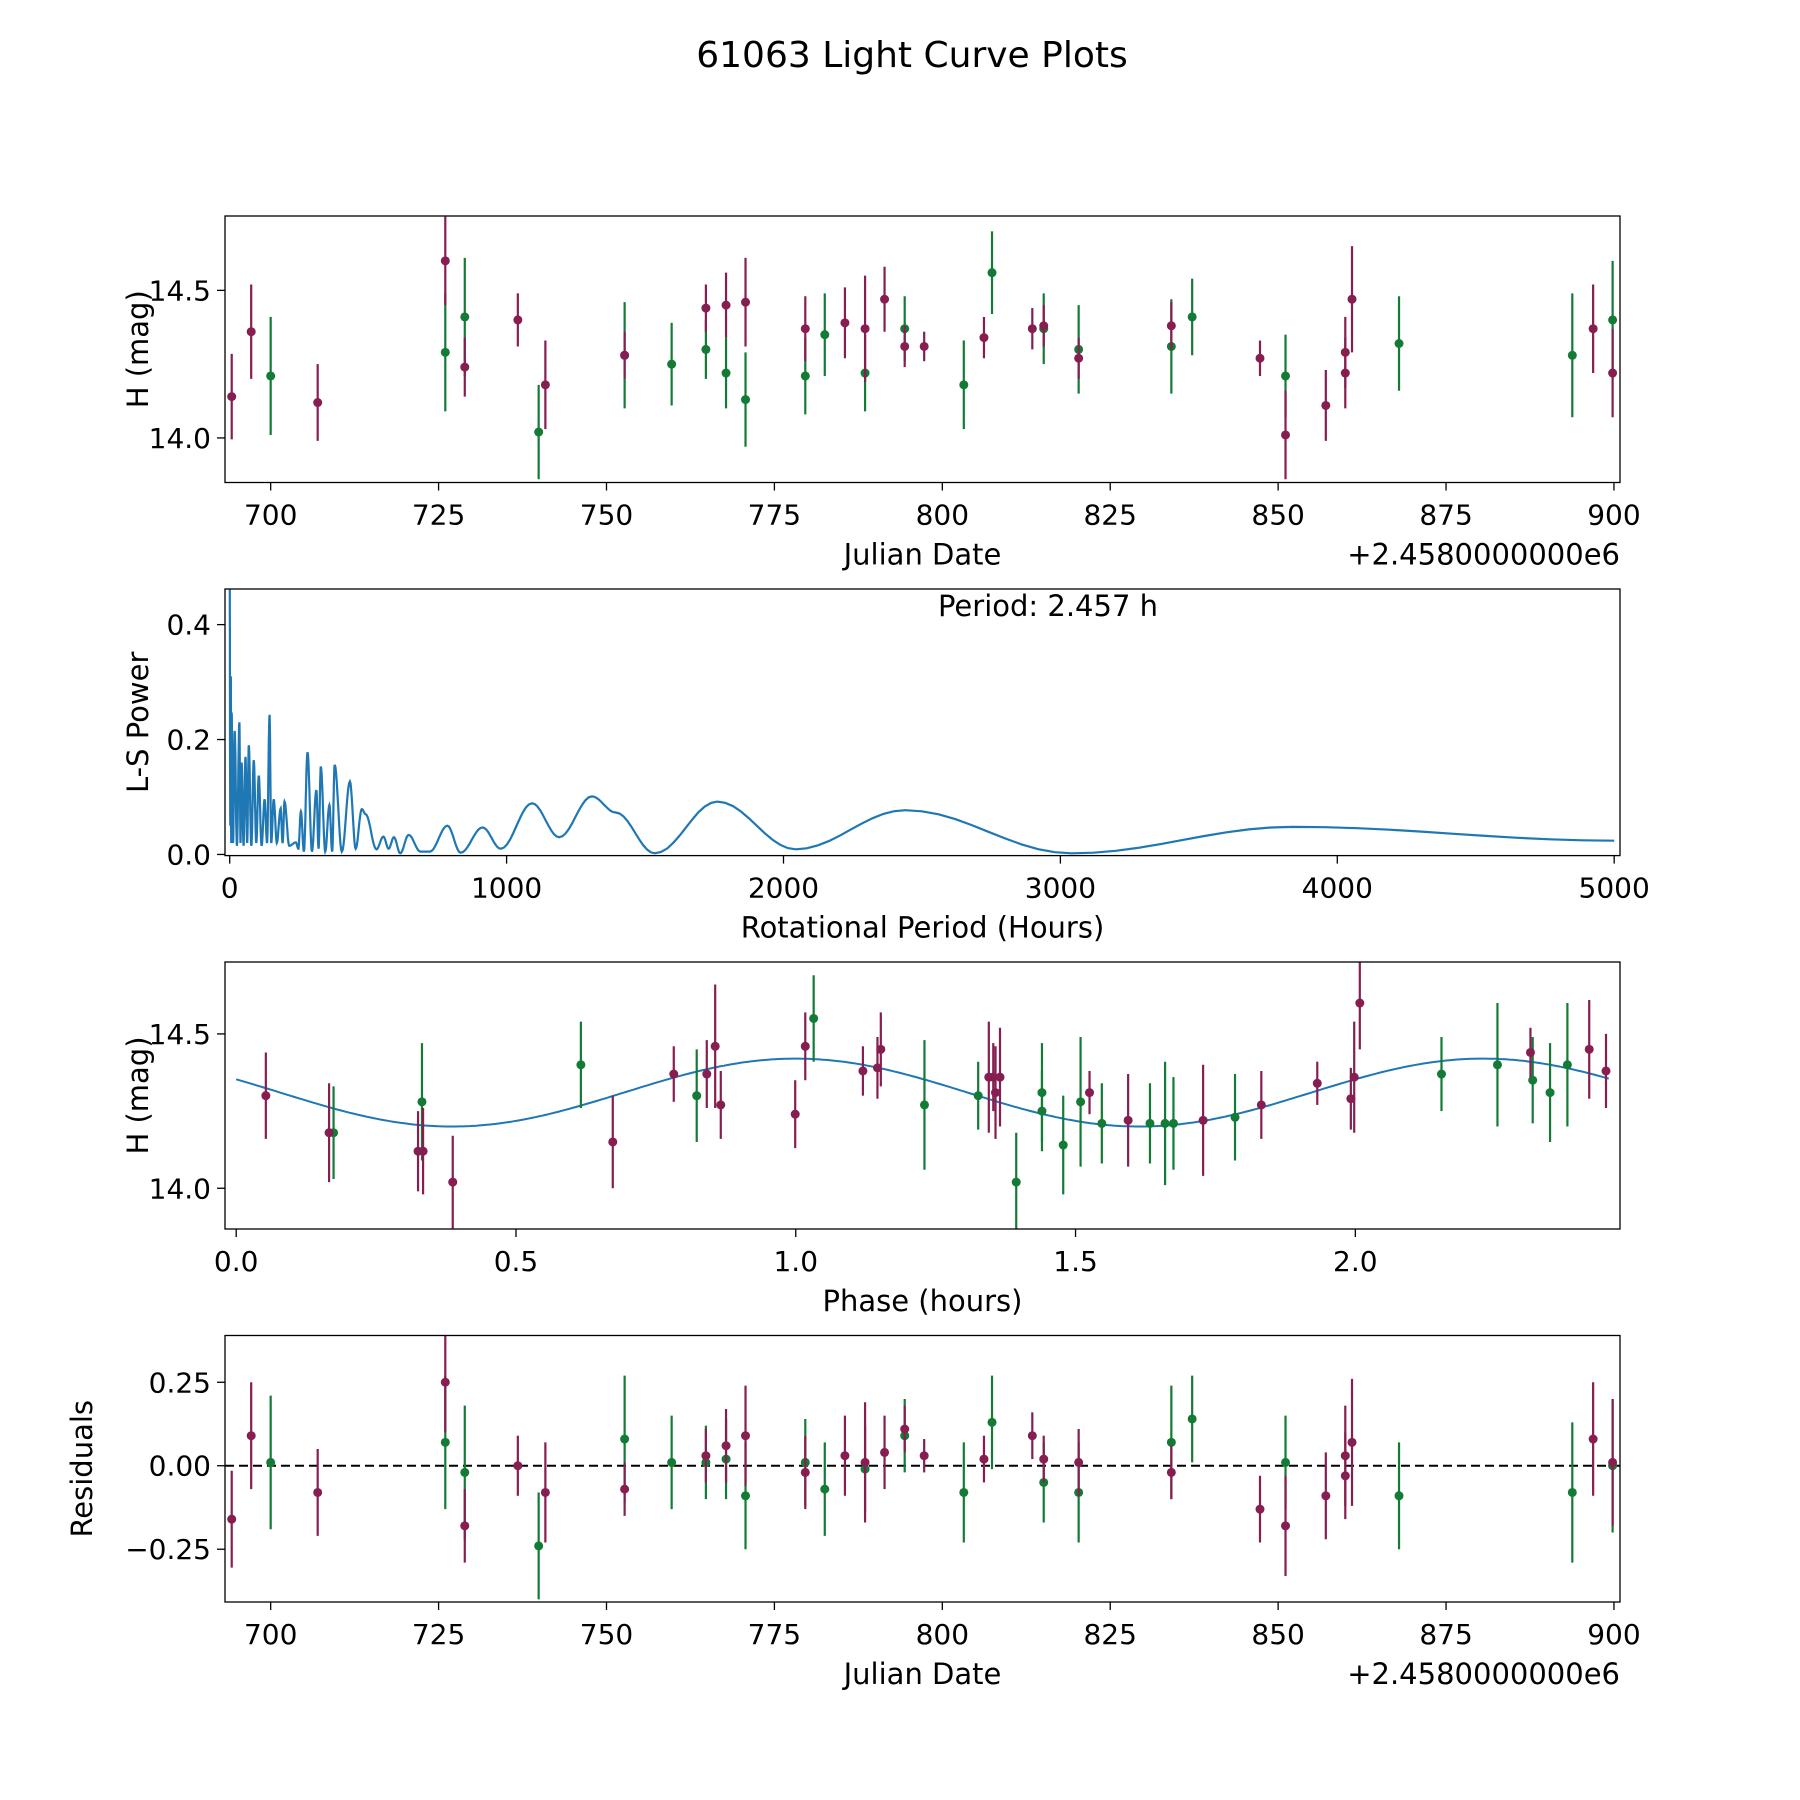 This screenshot has height=1800, width=1800. I want to click on y-tick-label: −0.25, so click(168, 1549).